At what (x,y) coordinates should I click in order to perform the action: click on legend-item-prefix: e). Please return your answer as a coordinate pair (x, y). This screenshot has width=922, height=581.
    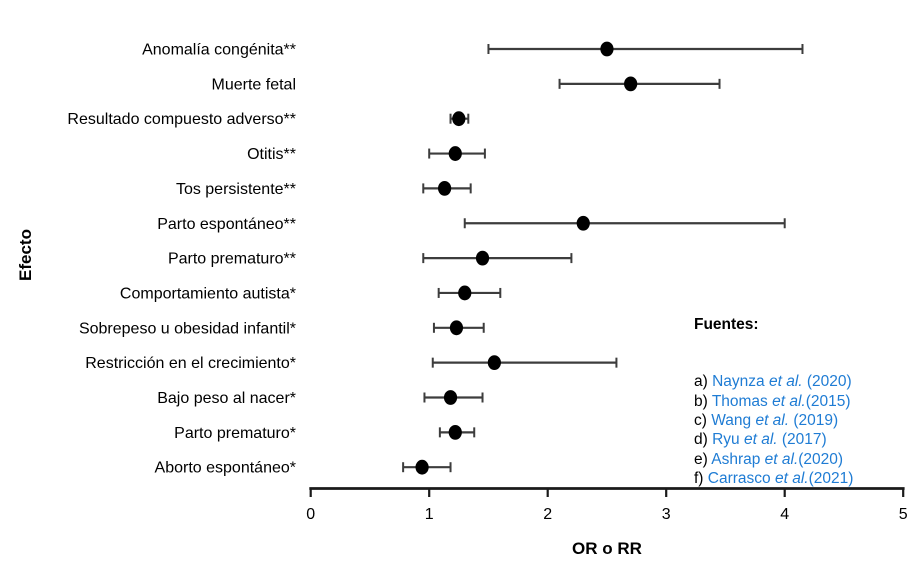
    Looking at the image, I should click on (703, 459).